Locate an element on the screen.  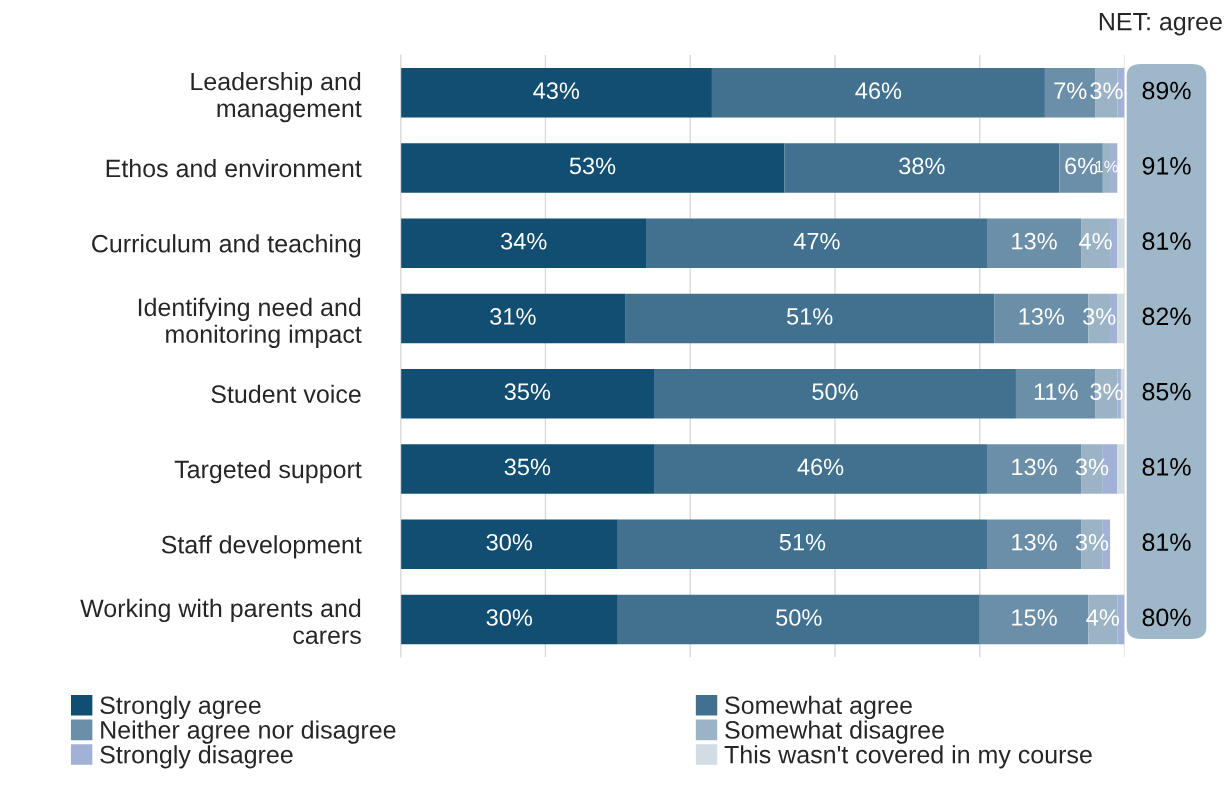
legend-label: Strongly disagree is located at coordinates (196, 757).